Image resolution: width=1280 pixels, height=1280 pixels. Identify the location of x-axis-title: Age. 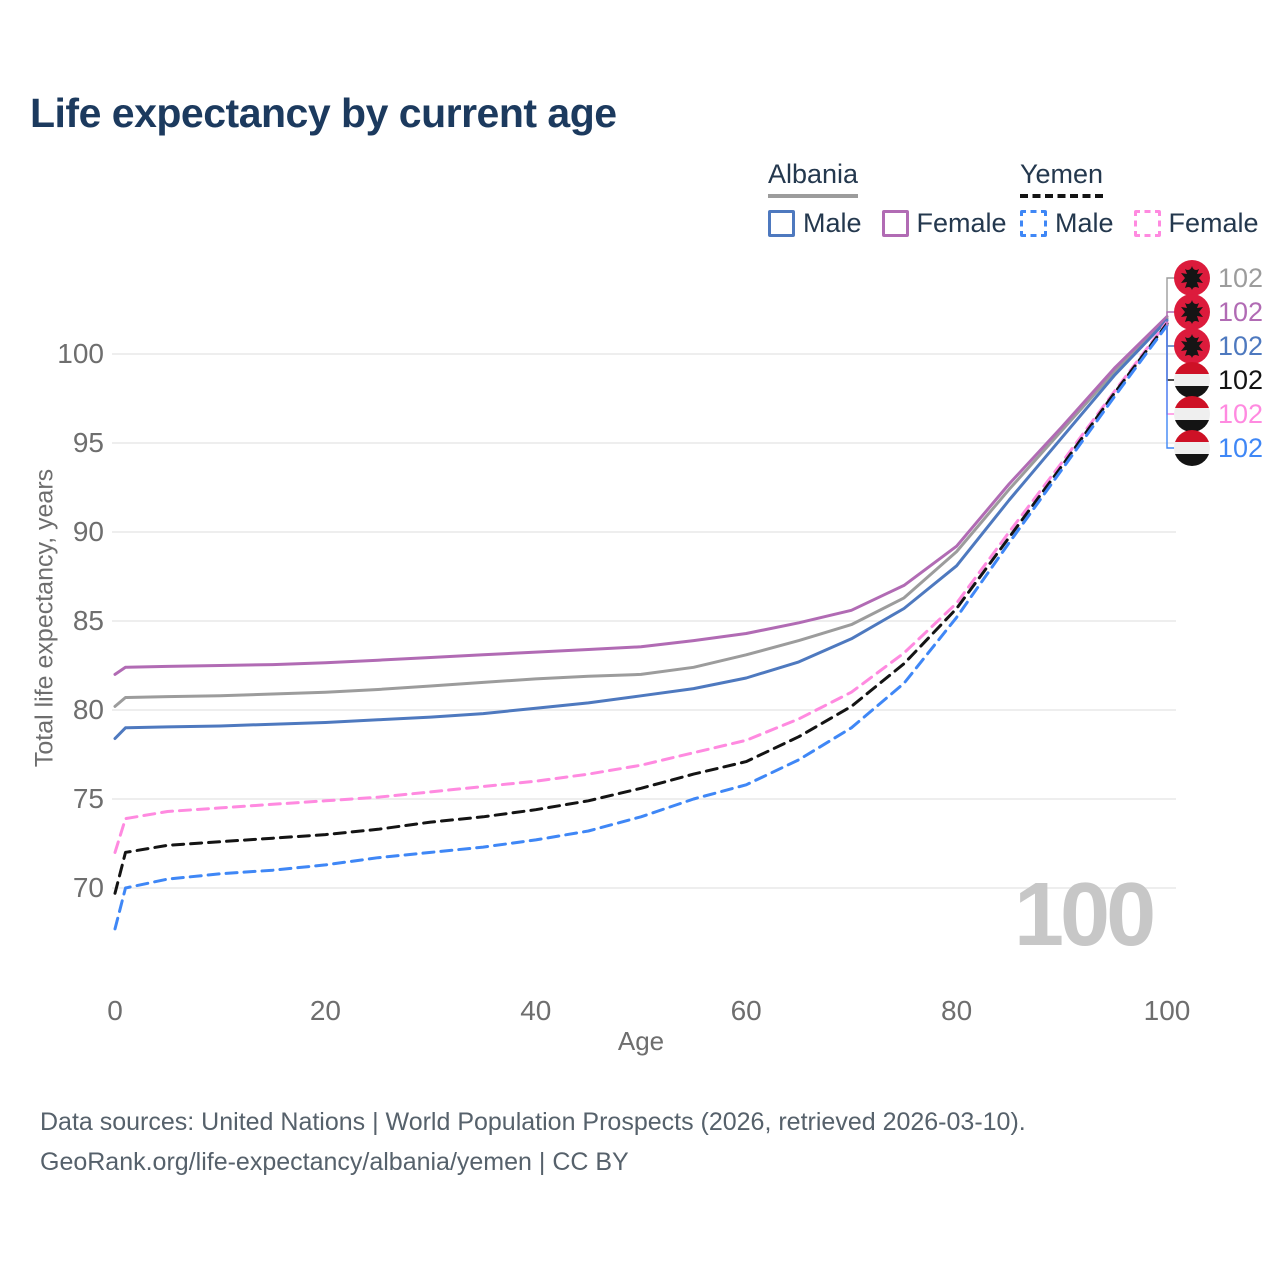
(641, 1041).